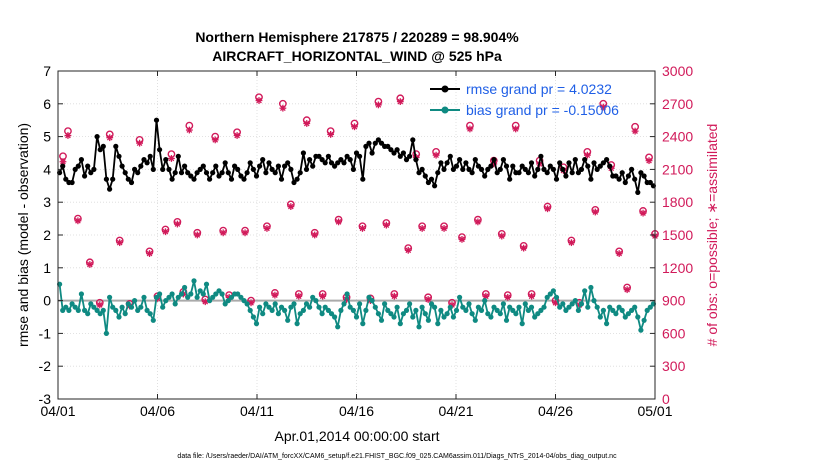  Describe the element at coordinates (677, 268) in the screenshot. I see `right-y-tick-label: 1200` at that location.